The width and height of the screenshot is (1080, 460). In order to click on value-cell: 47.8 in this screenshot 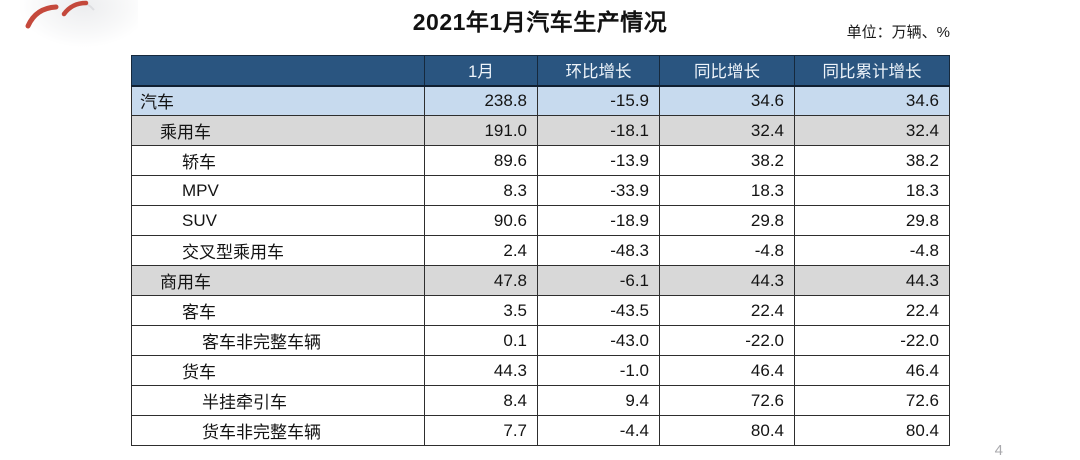, I will do `click(481, 280)`.